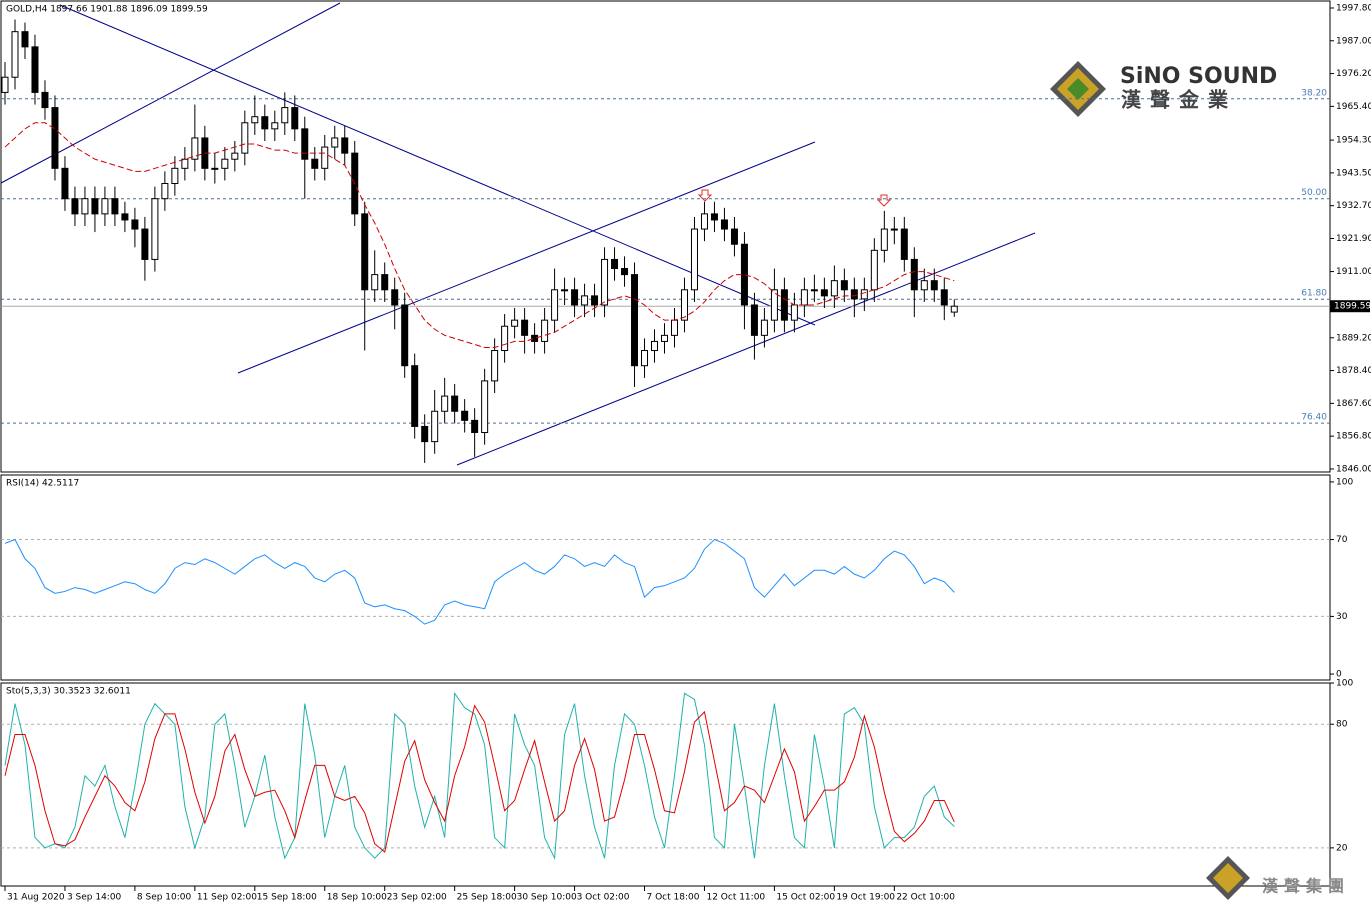 The height and width of the screenshot is (906, 1371). Describe the element at coordinates (357, 898) in the screenshot. I see `x-tick-label: 18 Sep 10:00` at that location.